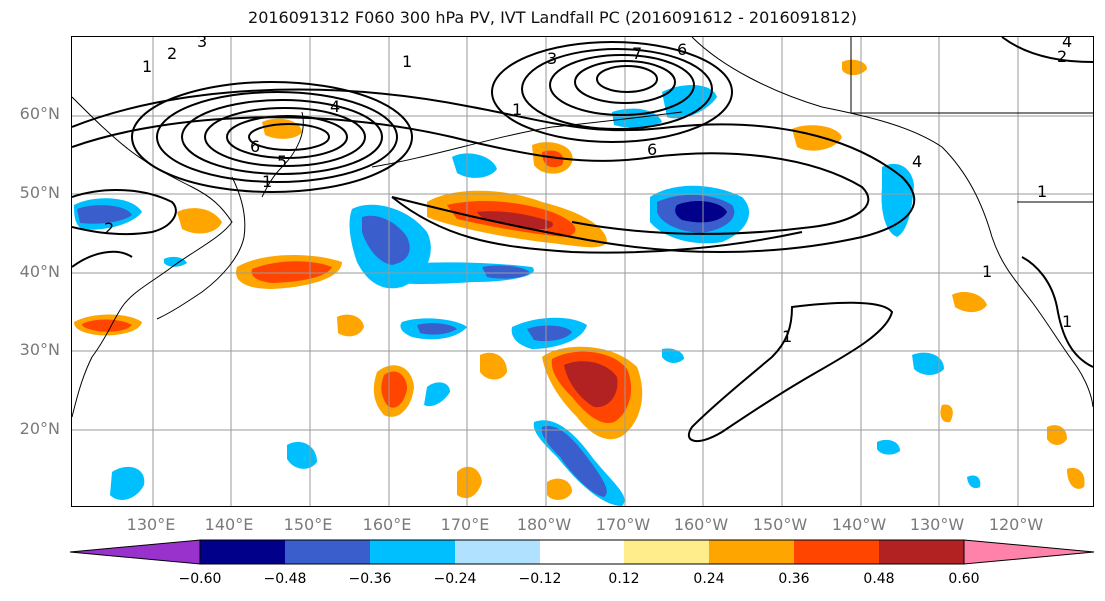 Image resolution: width=1105 pixels, height=601 pixels. Describe the element at coordinates (39, 271) in the screenshot. I see `lat-label: 40°N` at that location.